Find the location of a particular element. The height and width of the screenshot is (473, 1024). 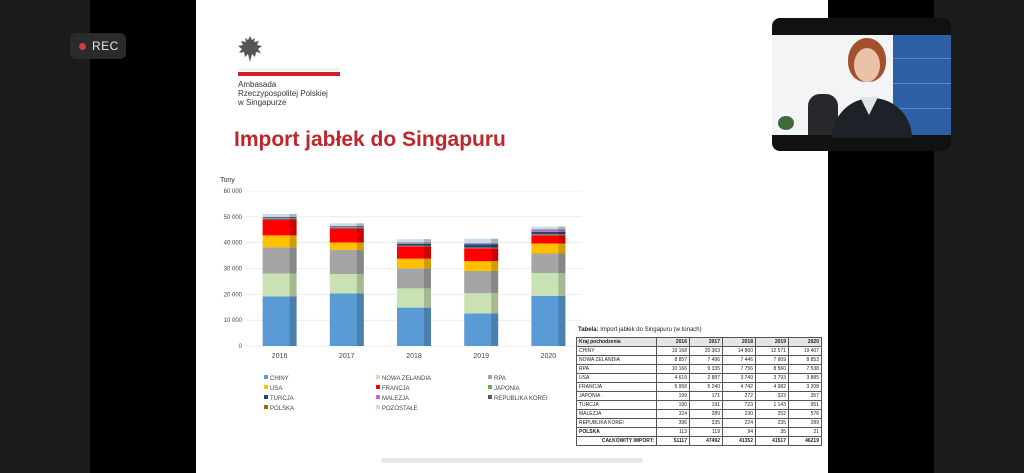

country-cell: REPUBLIKA KOREI is located at coordinates (616, 423).